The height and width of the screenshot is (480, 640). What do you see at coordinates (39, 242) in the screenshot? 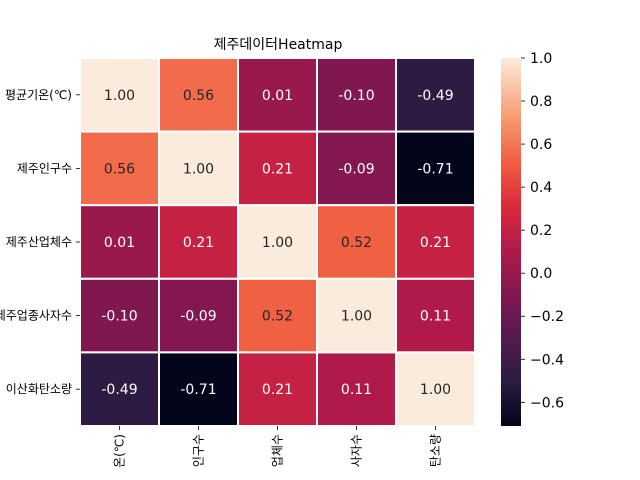
I see `row-tick-label: 제주산업체수` at bounding box center [39, 242].